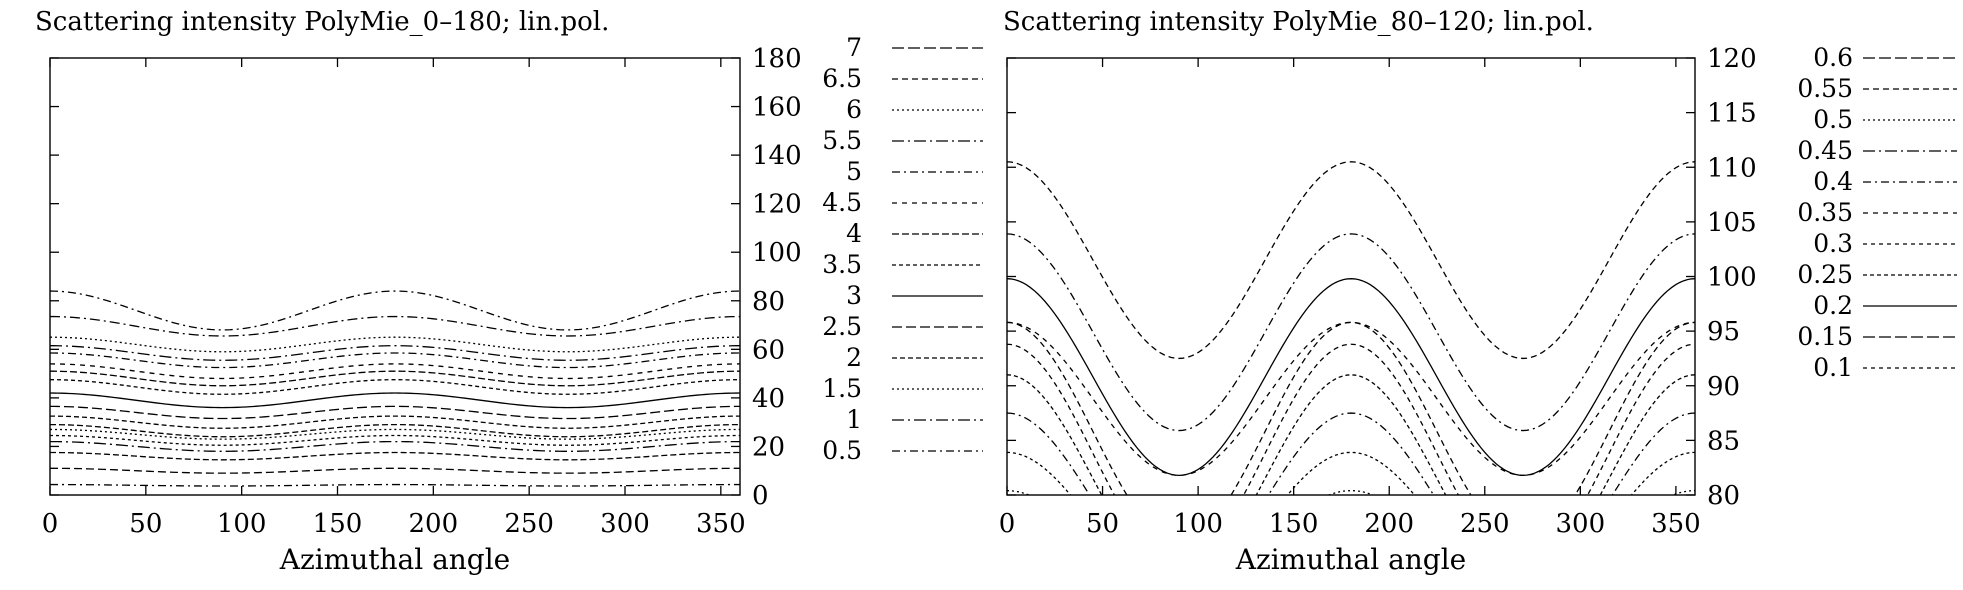  What do you see at coordinates (1723, 332) in the screenshot?
I see `y-tick-label: 95` at bounding box center [1723, 332].